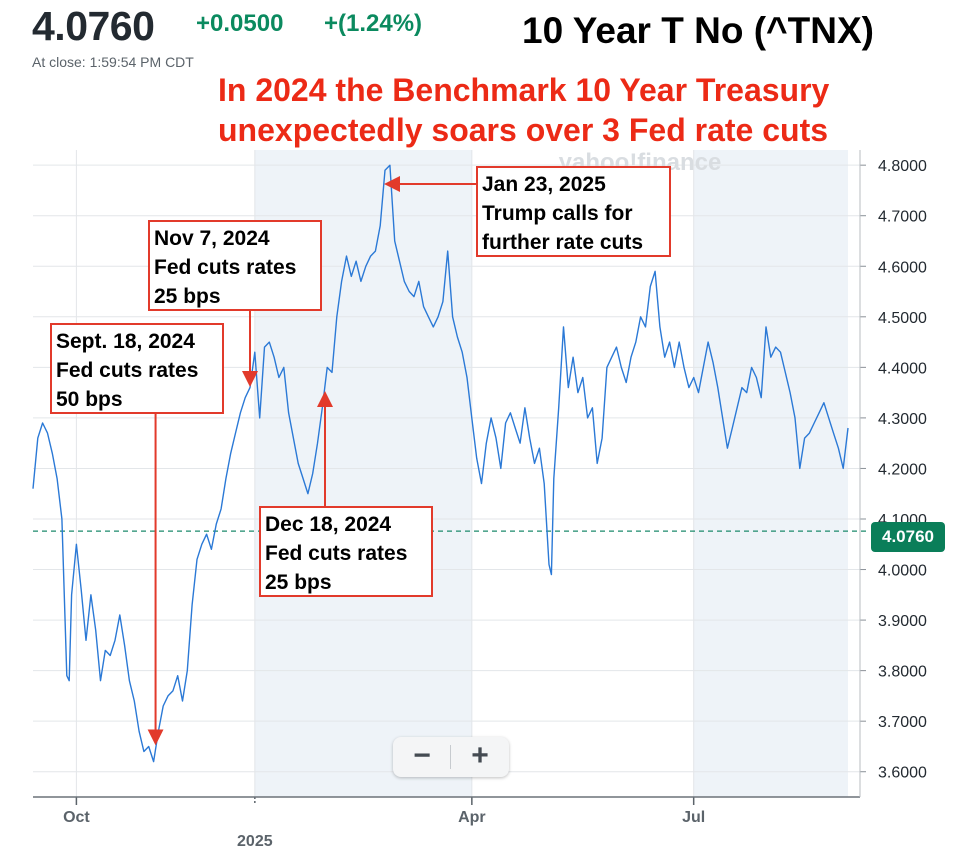 This screenshot has width=977, height=854. I want to click on y-tick-label: 4.0000, so click(902, 571).